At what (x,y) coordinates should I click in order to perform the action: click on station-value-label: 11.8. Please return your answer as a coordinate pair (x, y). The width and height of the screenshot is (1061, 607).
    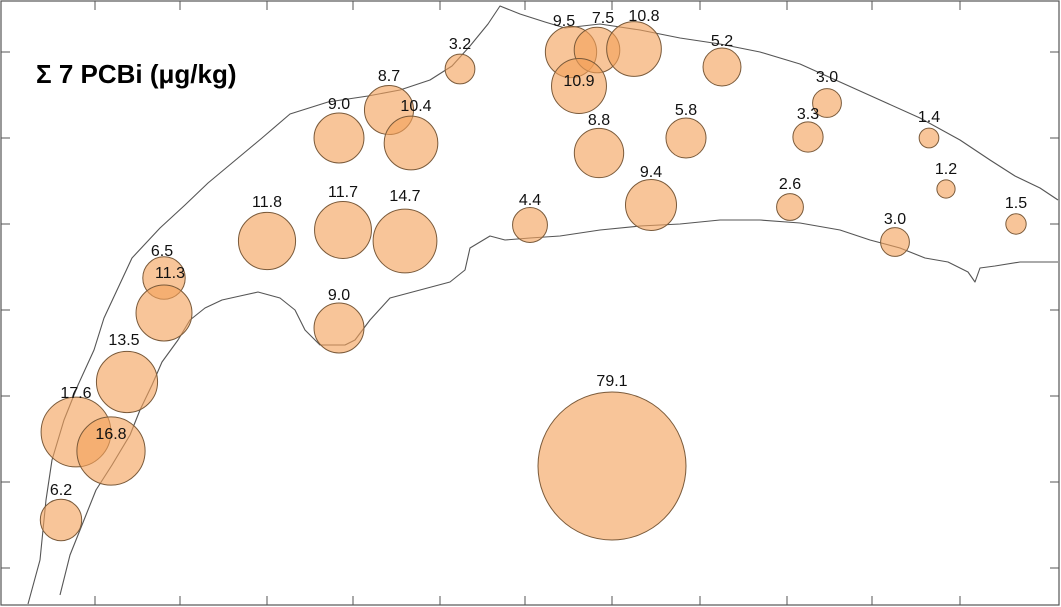
    Looking at the image, I should click on (267, 202).